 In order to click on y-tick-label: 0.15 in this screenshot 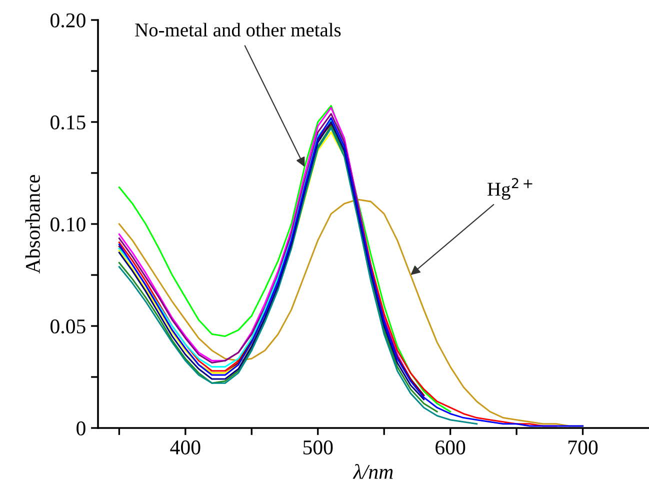, I will do `click(68, 122)`.